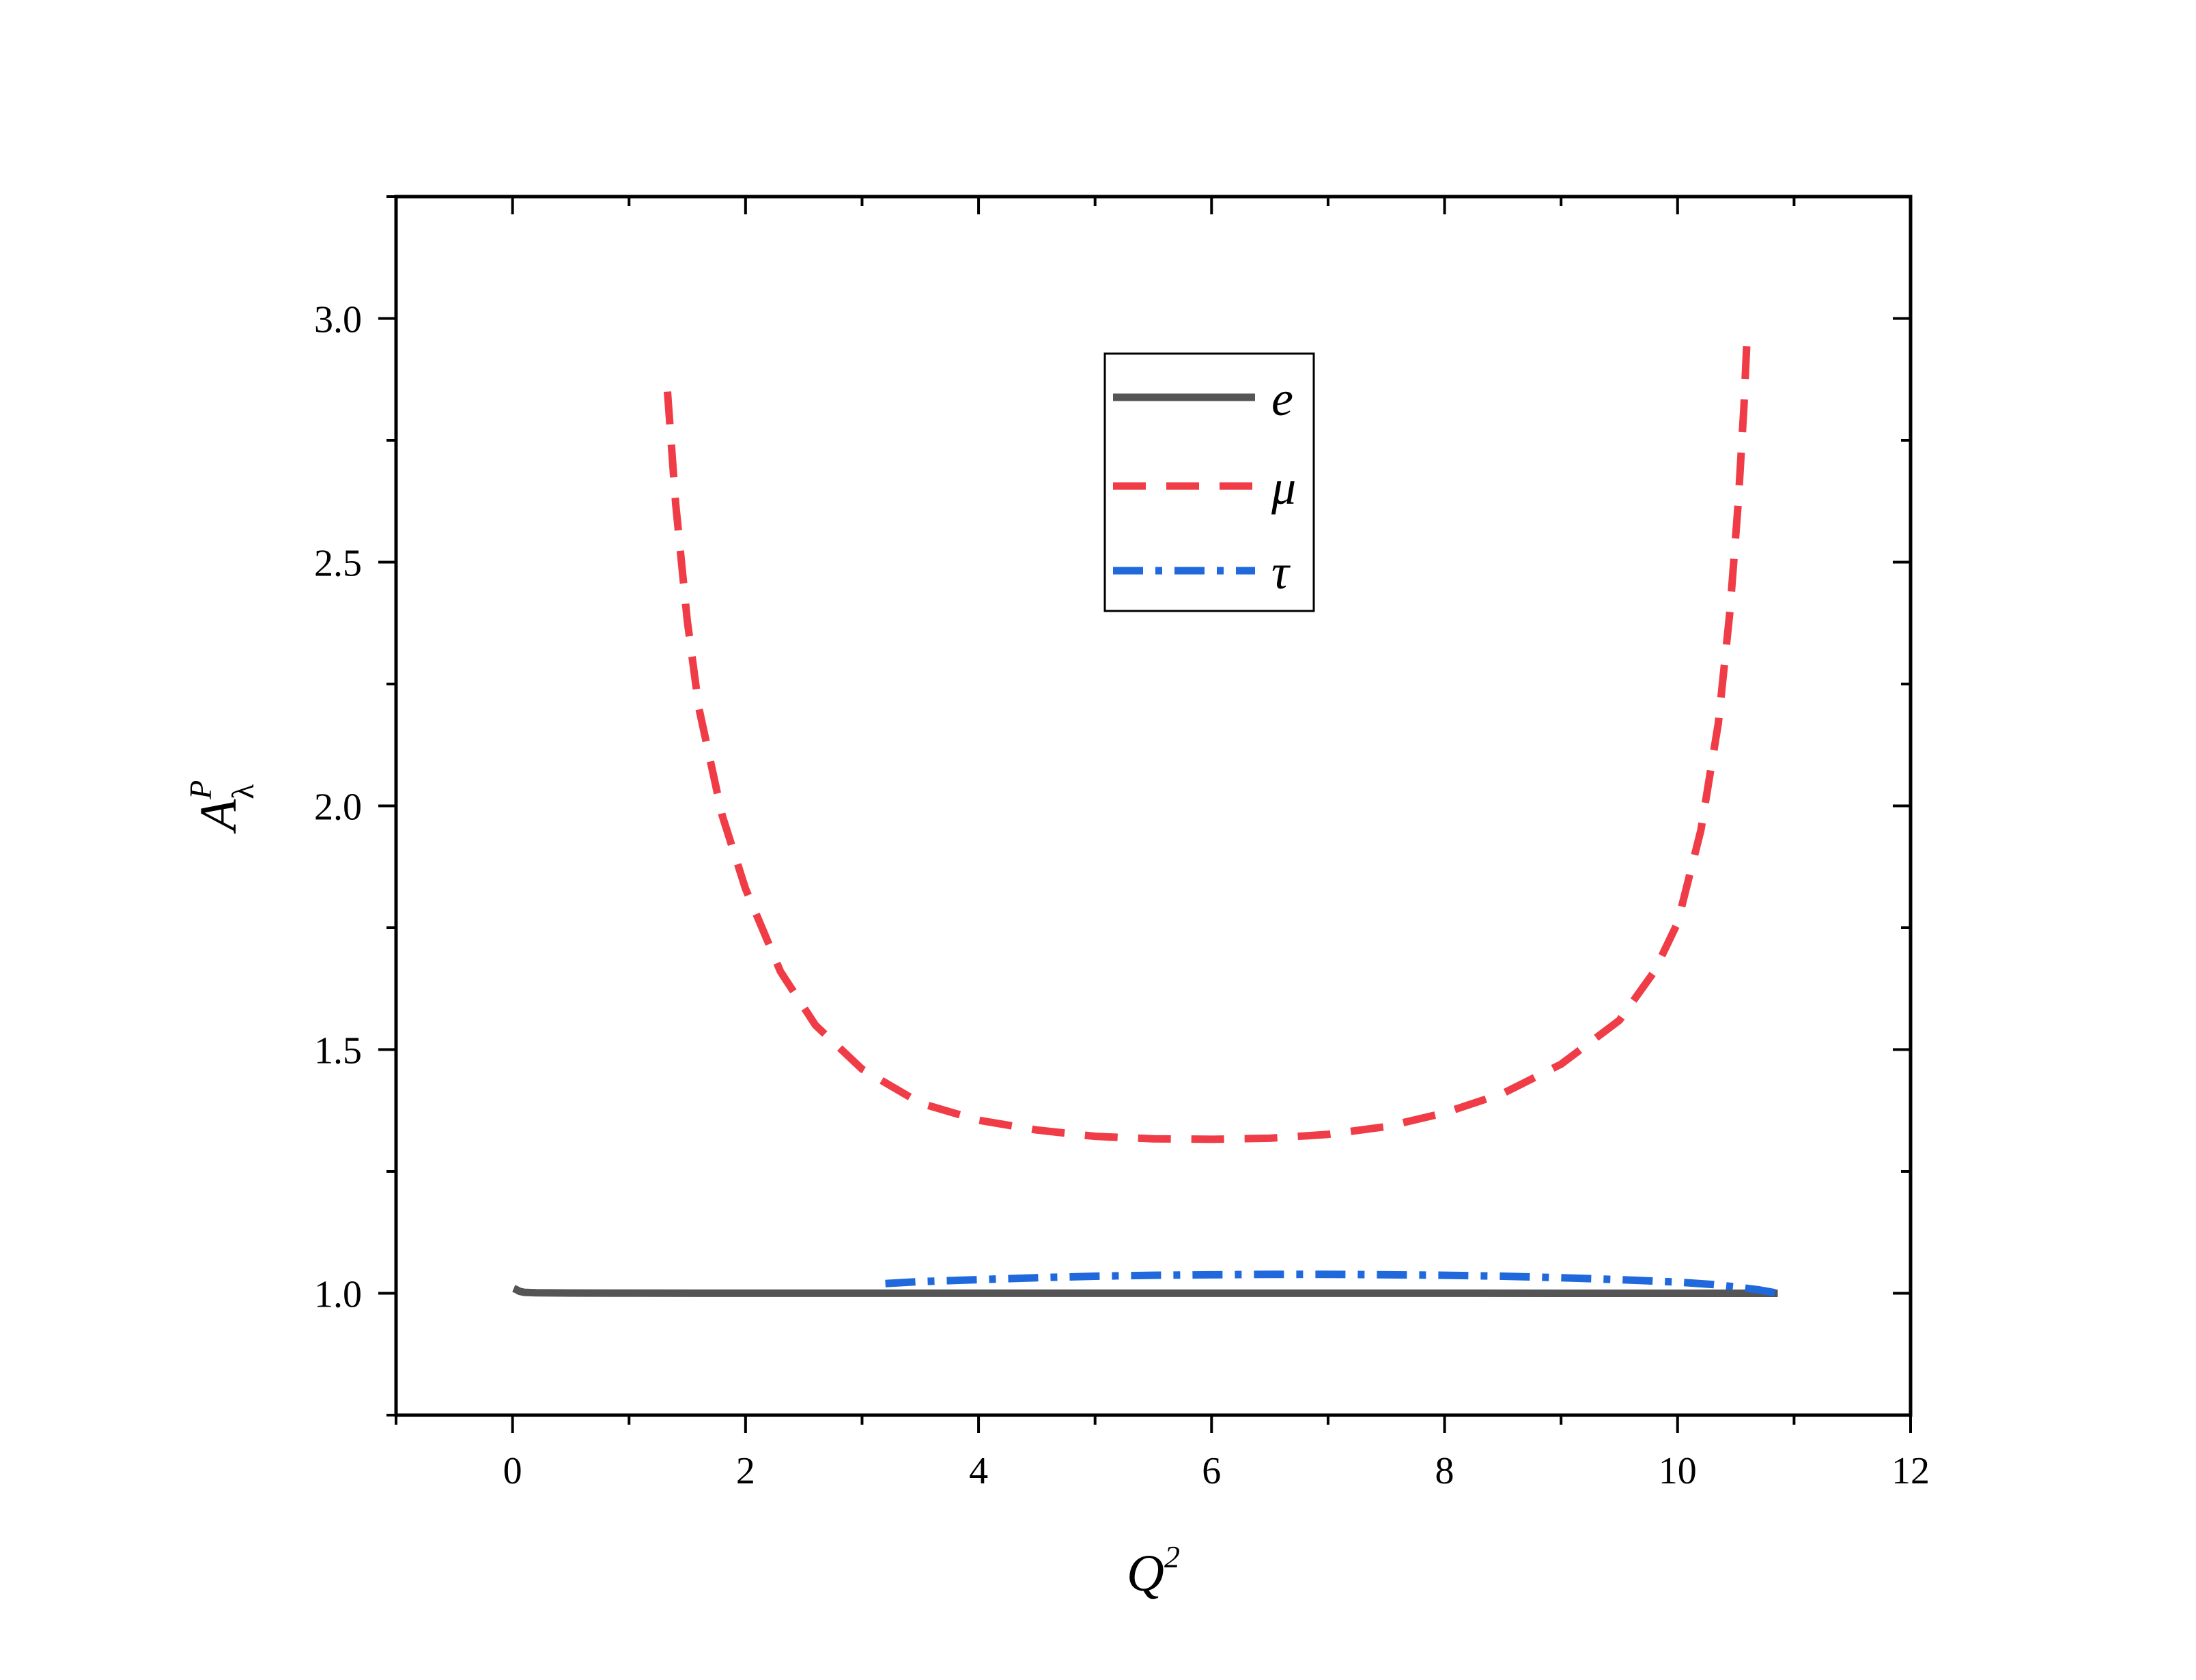  What do you see at coordinates (1910, 1471) in the screenshot?
I see `x-tick-label-6: 12` at bounding box center [1910, 1471].